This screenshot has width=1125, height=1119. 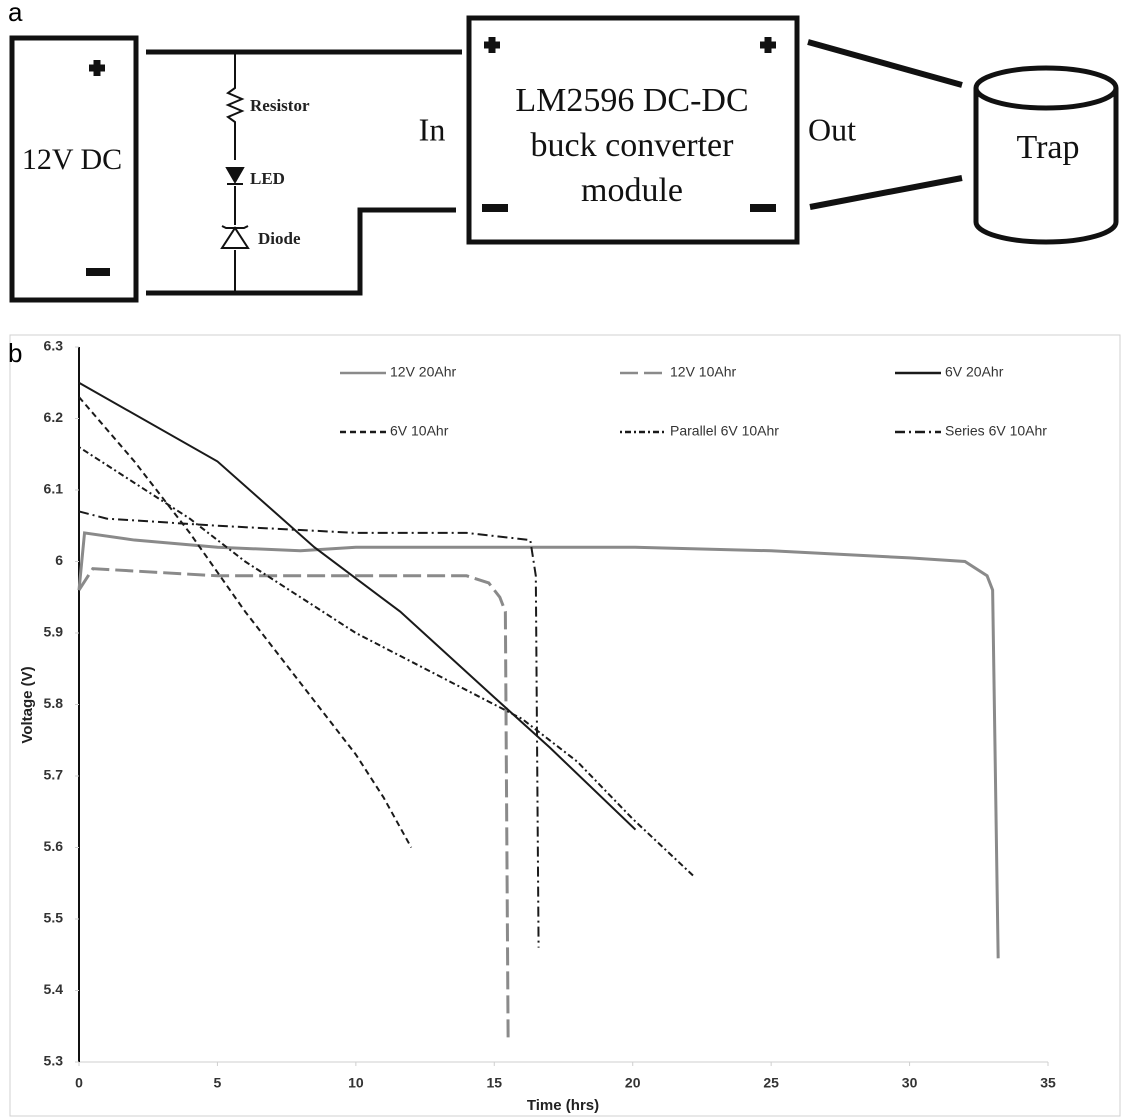 I want to click on diode-symbol, so click(x=235, y=237).